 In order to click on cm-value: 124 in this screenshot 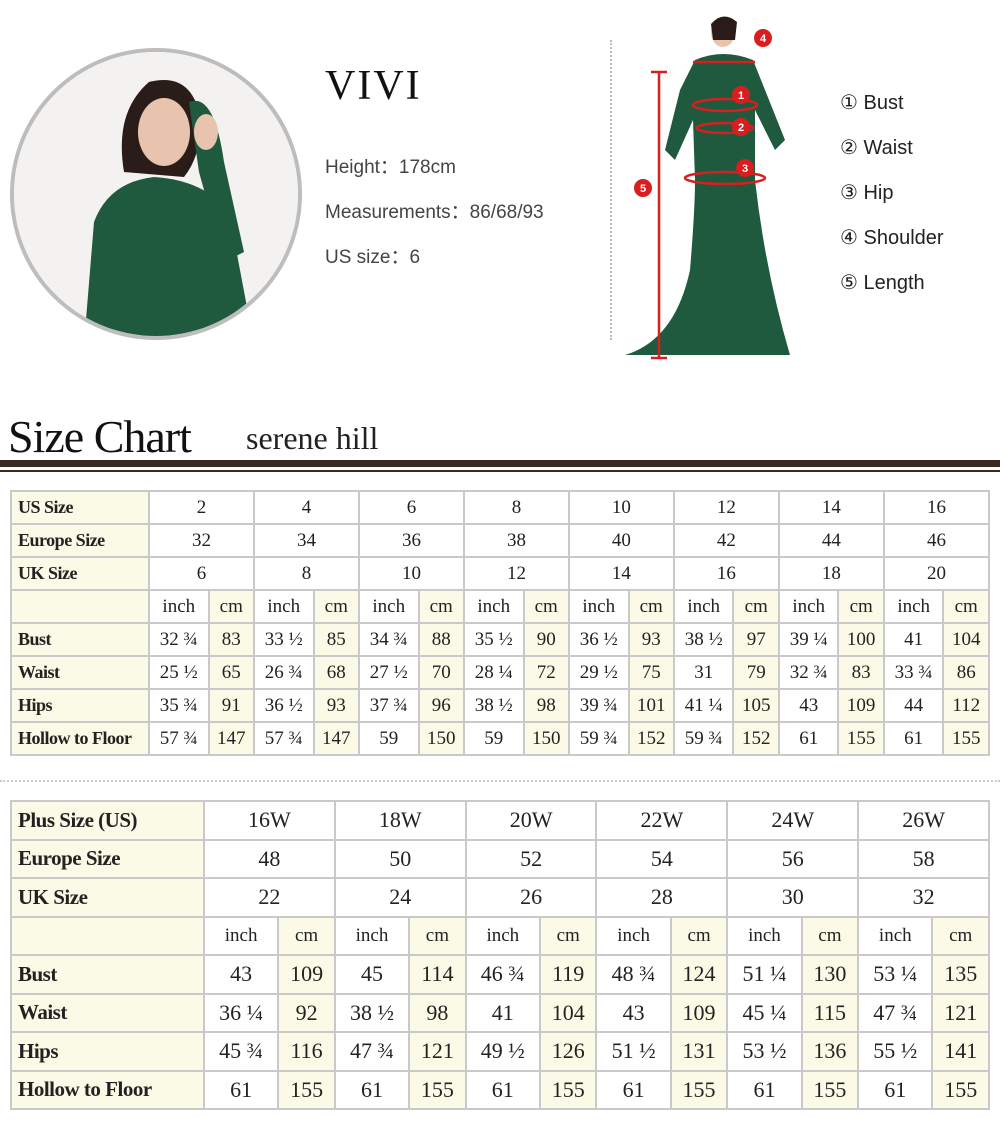, I will do `click(699, 974)`.